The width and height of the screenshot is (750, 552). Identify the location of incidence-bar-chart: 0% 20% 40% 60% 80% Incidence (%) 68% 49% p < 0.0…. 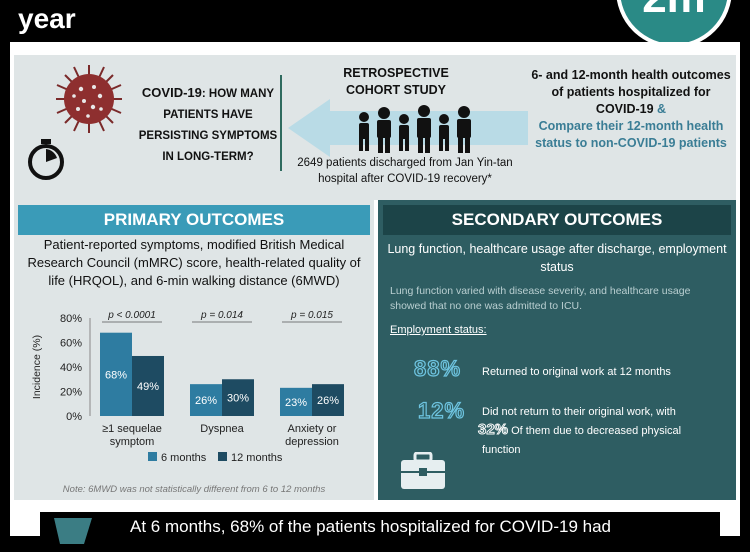
(187, 387).